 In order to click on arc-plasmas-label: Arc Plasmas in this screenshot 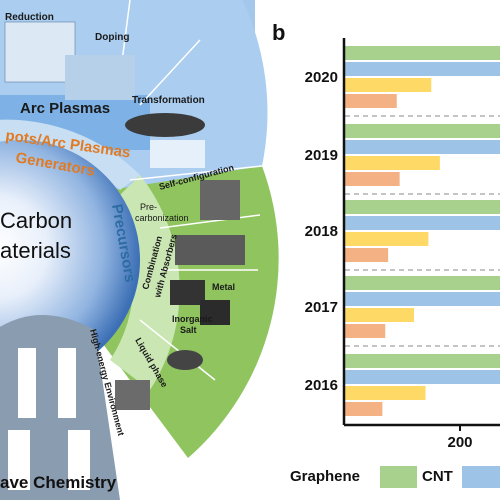, I will do `click(65, 108)`.